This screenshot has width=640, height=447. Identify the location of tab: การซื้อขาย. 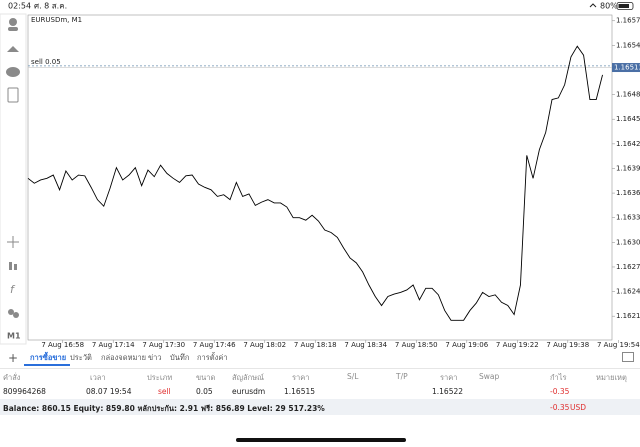
(48, 357).